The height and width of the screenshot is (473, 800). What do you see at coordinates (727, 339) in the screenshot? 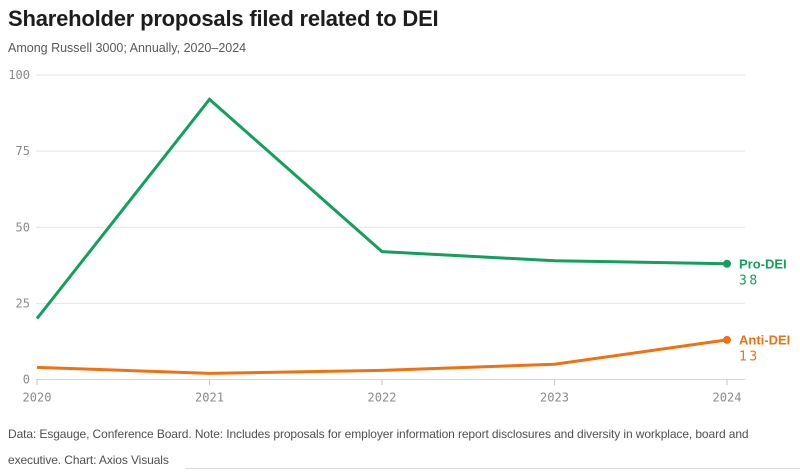
I see `series-end-dot-anti-dei` at bounding box center [727, 339].